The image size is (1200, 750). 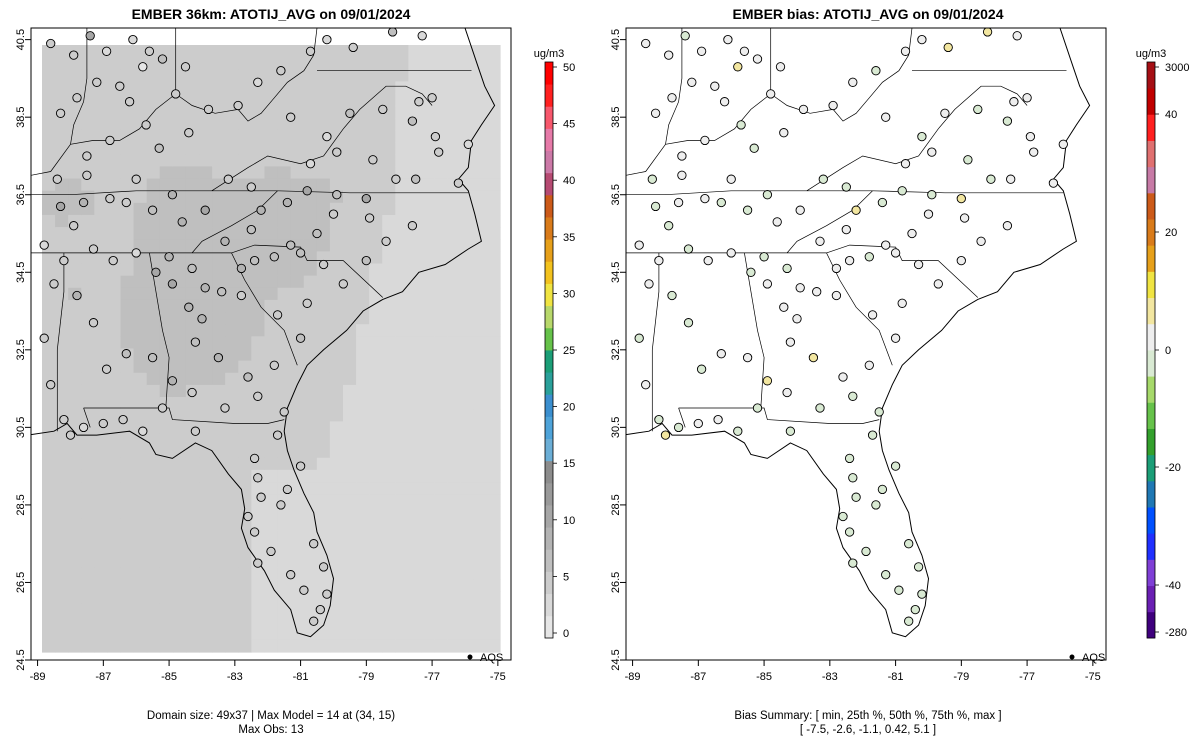 I want to click on colorbar-tick-label: 45, so click(x=569, y=125).